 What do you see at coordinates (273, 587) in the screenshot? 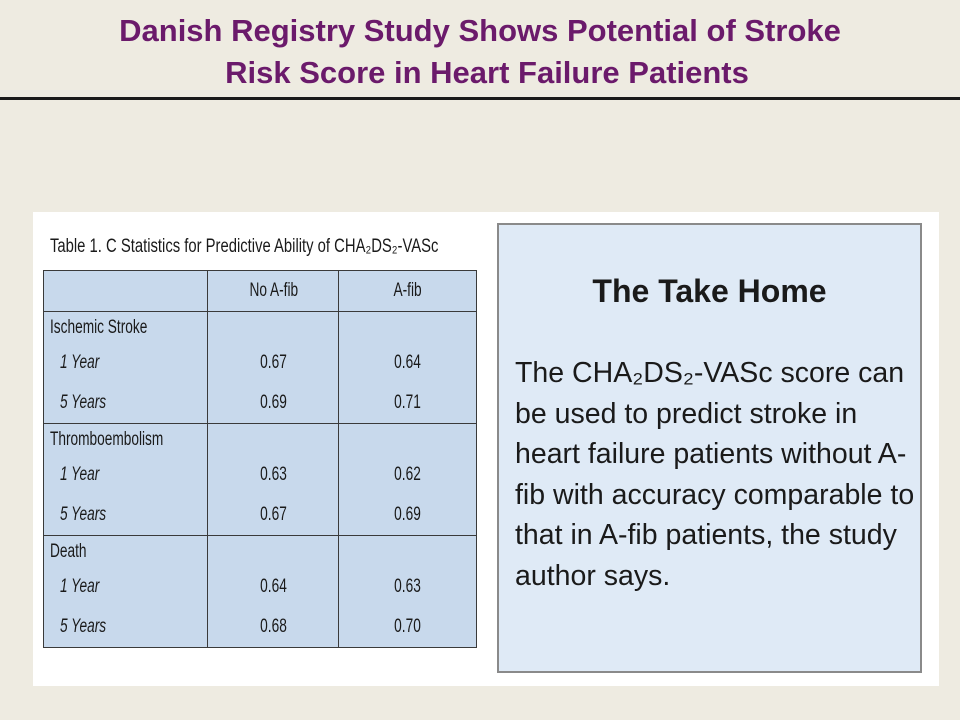
I see `cell-no-afib: 0.64` at bounding box center [273, 587].